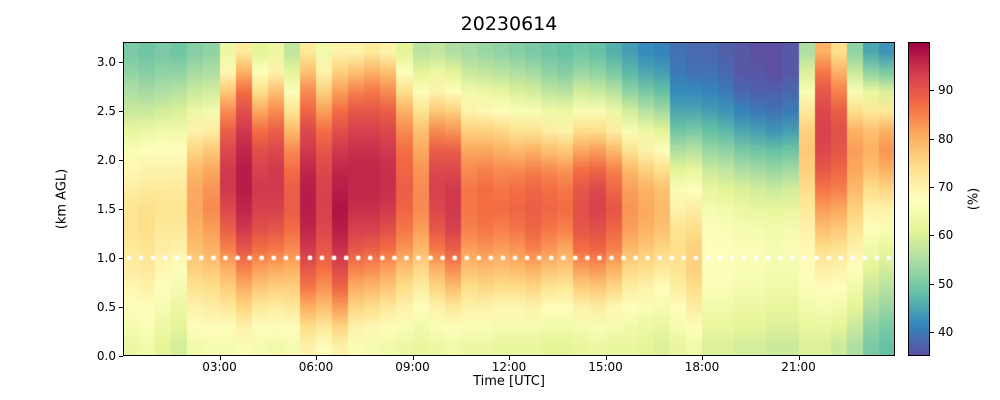  What do you see at coordinates (946, 283) in the screenshot?
I see `colorbar-tick-label: 50` at bounding box center [946, 283].